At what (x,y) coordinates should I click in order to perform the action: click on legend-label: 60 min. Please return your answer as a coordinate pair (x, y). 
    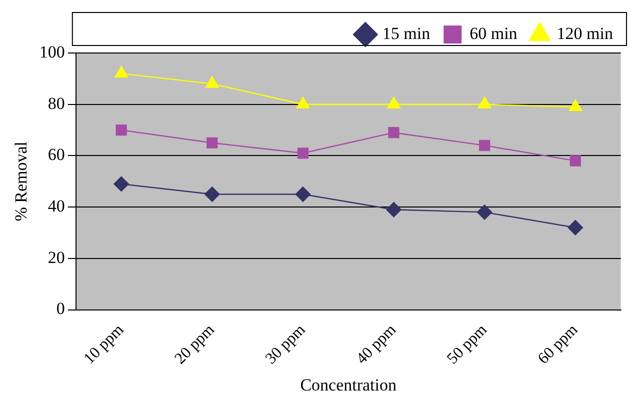
    Looking at the image, I should click on (494, 33).